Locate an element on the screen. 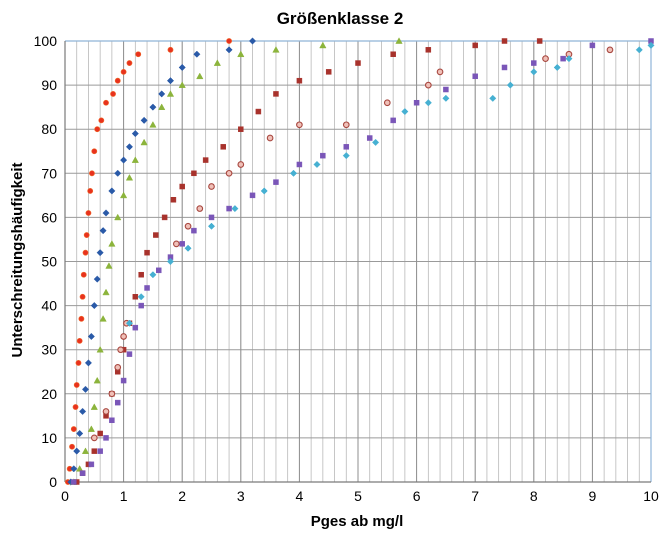 The height and width of the screenshot is (535, 661). x-tick-label: 8 is located at coordinates (534, 496).